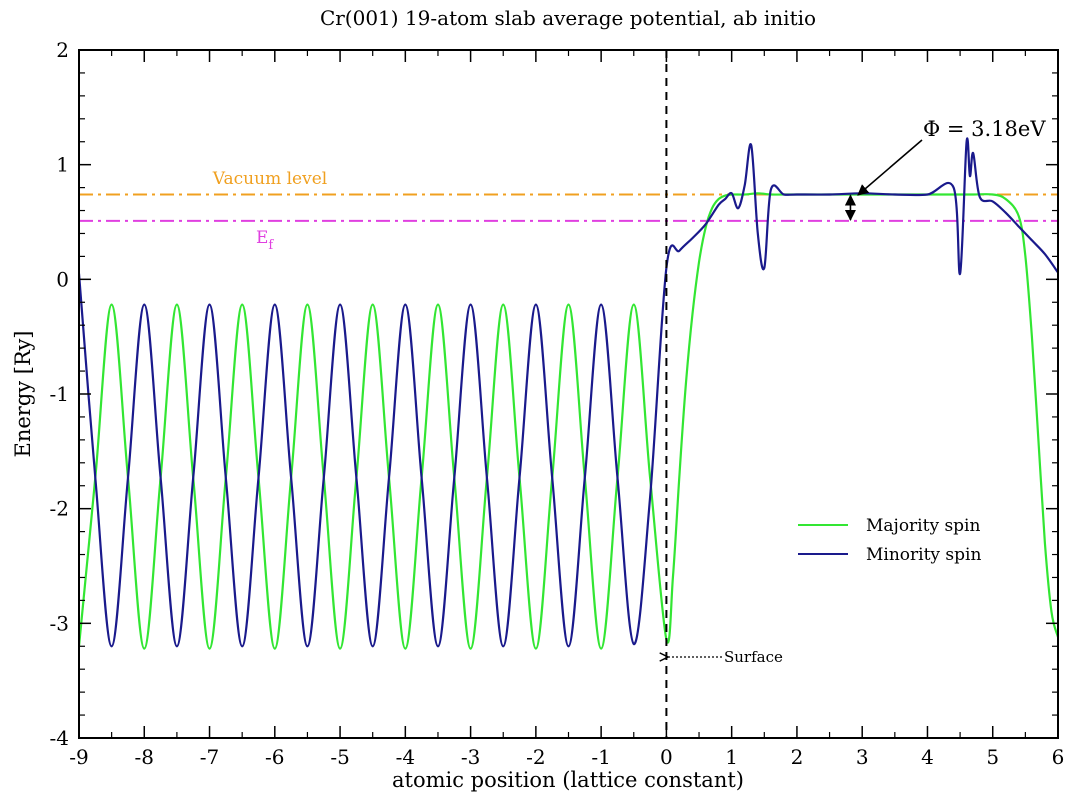 The width and height of the screenshot is (1067, 804). Describe the element at coordinates (209, 757) in the screenshot. I see `x-tick-label: -7` at that location.